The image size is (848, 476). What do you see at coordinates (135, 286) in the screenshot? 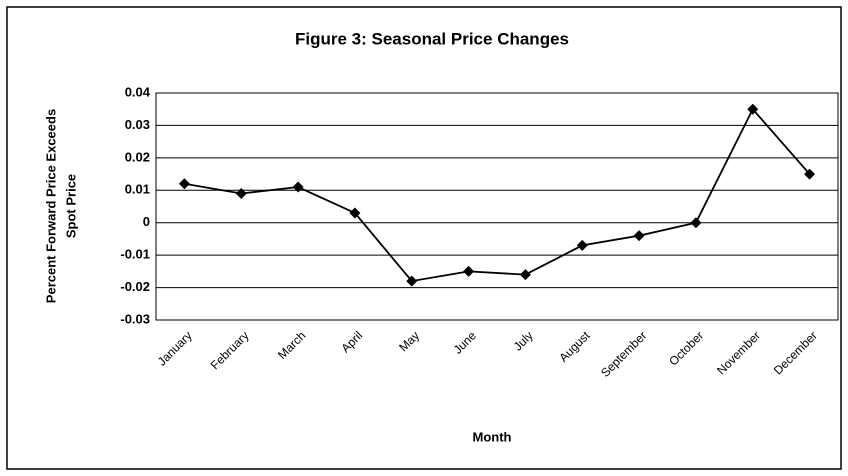
I see `y-tick-label: -0.02` at bounding box center [135, 286].